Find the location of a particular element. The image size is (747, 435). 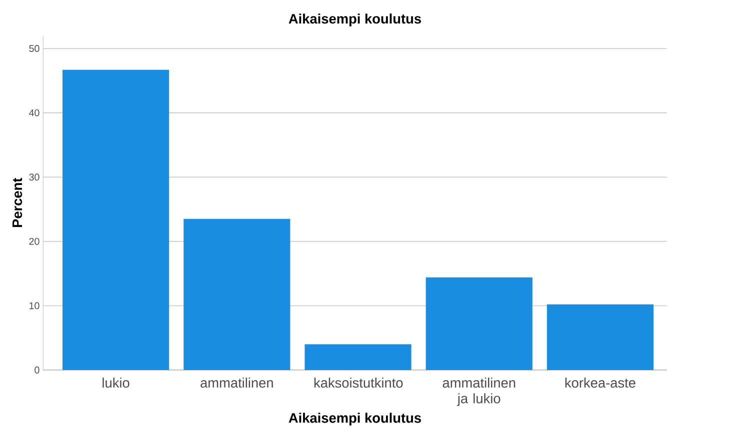

y-tick-label: 10 is located at coordinates (35, 305).